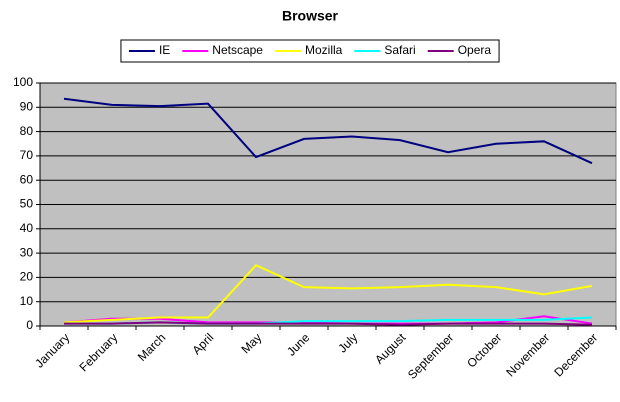  Describe the element at coordinates (575, 354) in the screenshot. I see `x-tick-label: December` at that location.